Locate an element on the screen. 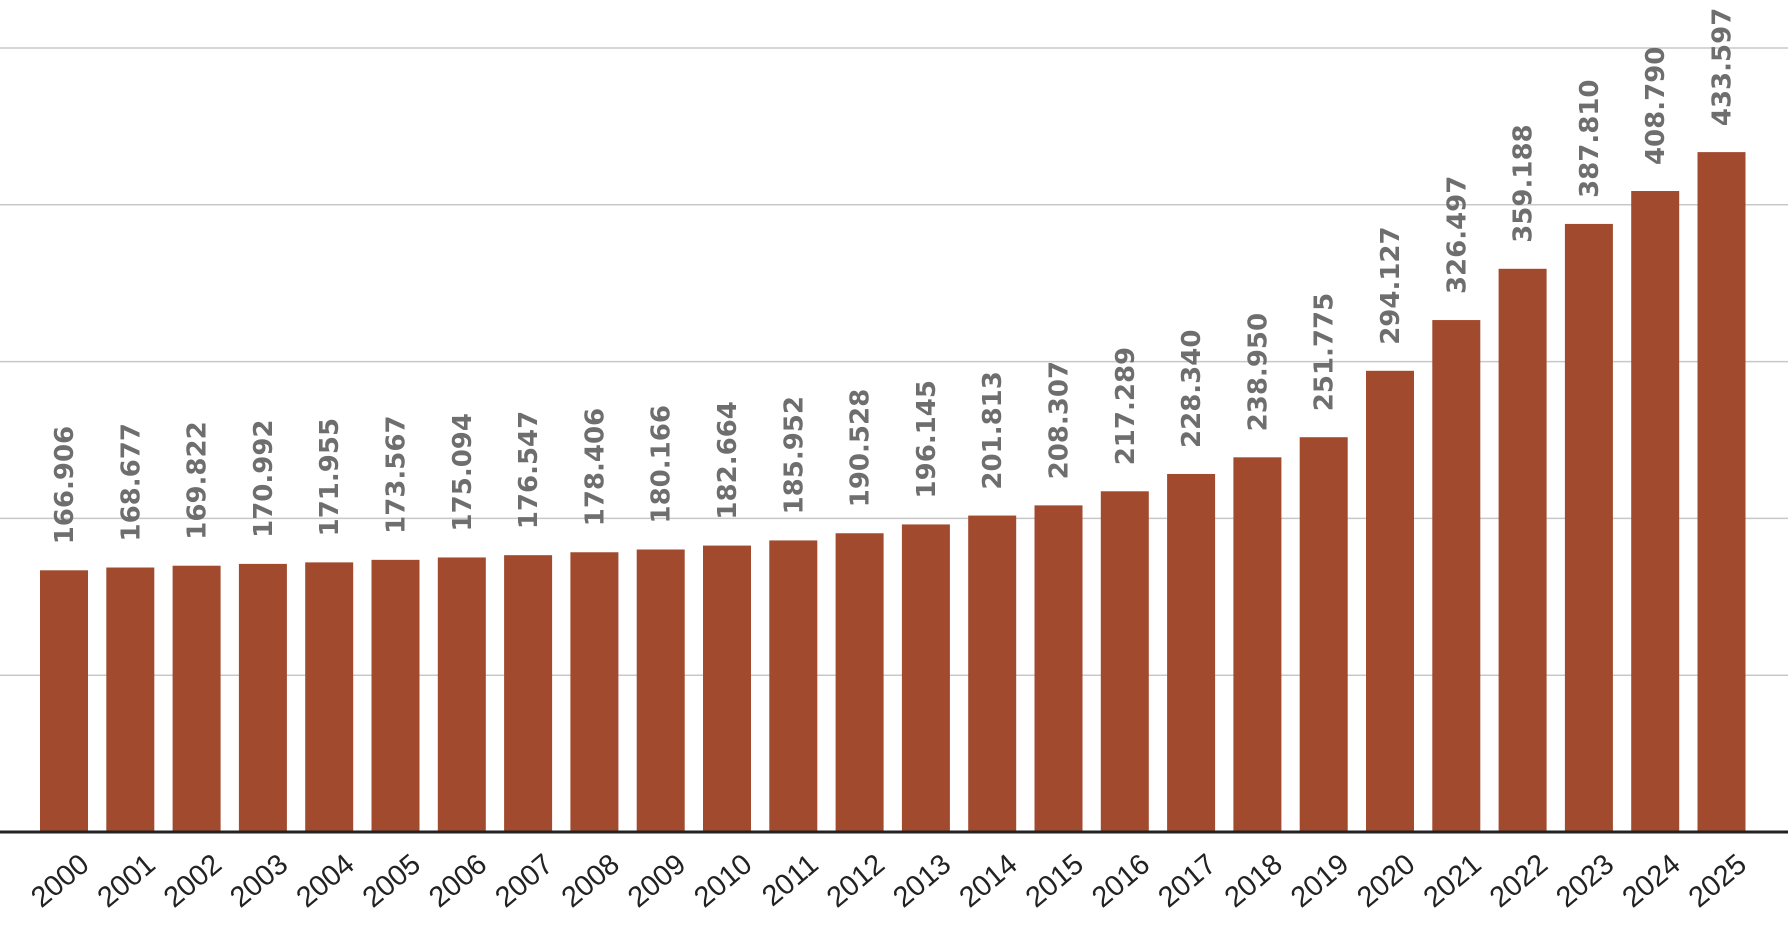 The width and height of the screenshot is (1788, 930). bar-2014 is located at coordinates (992, 673).